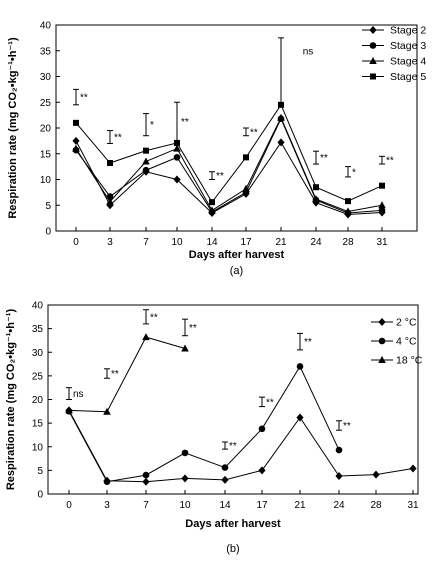  I want to click on legend-label: Stage 5, so click(408, 77).